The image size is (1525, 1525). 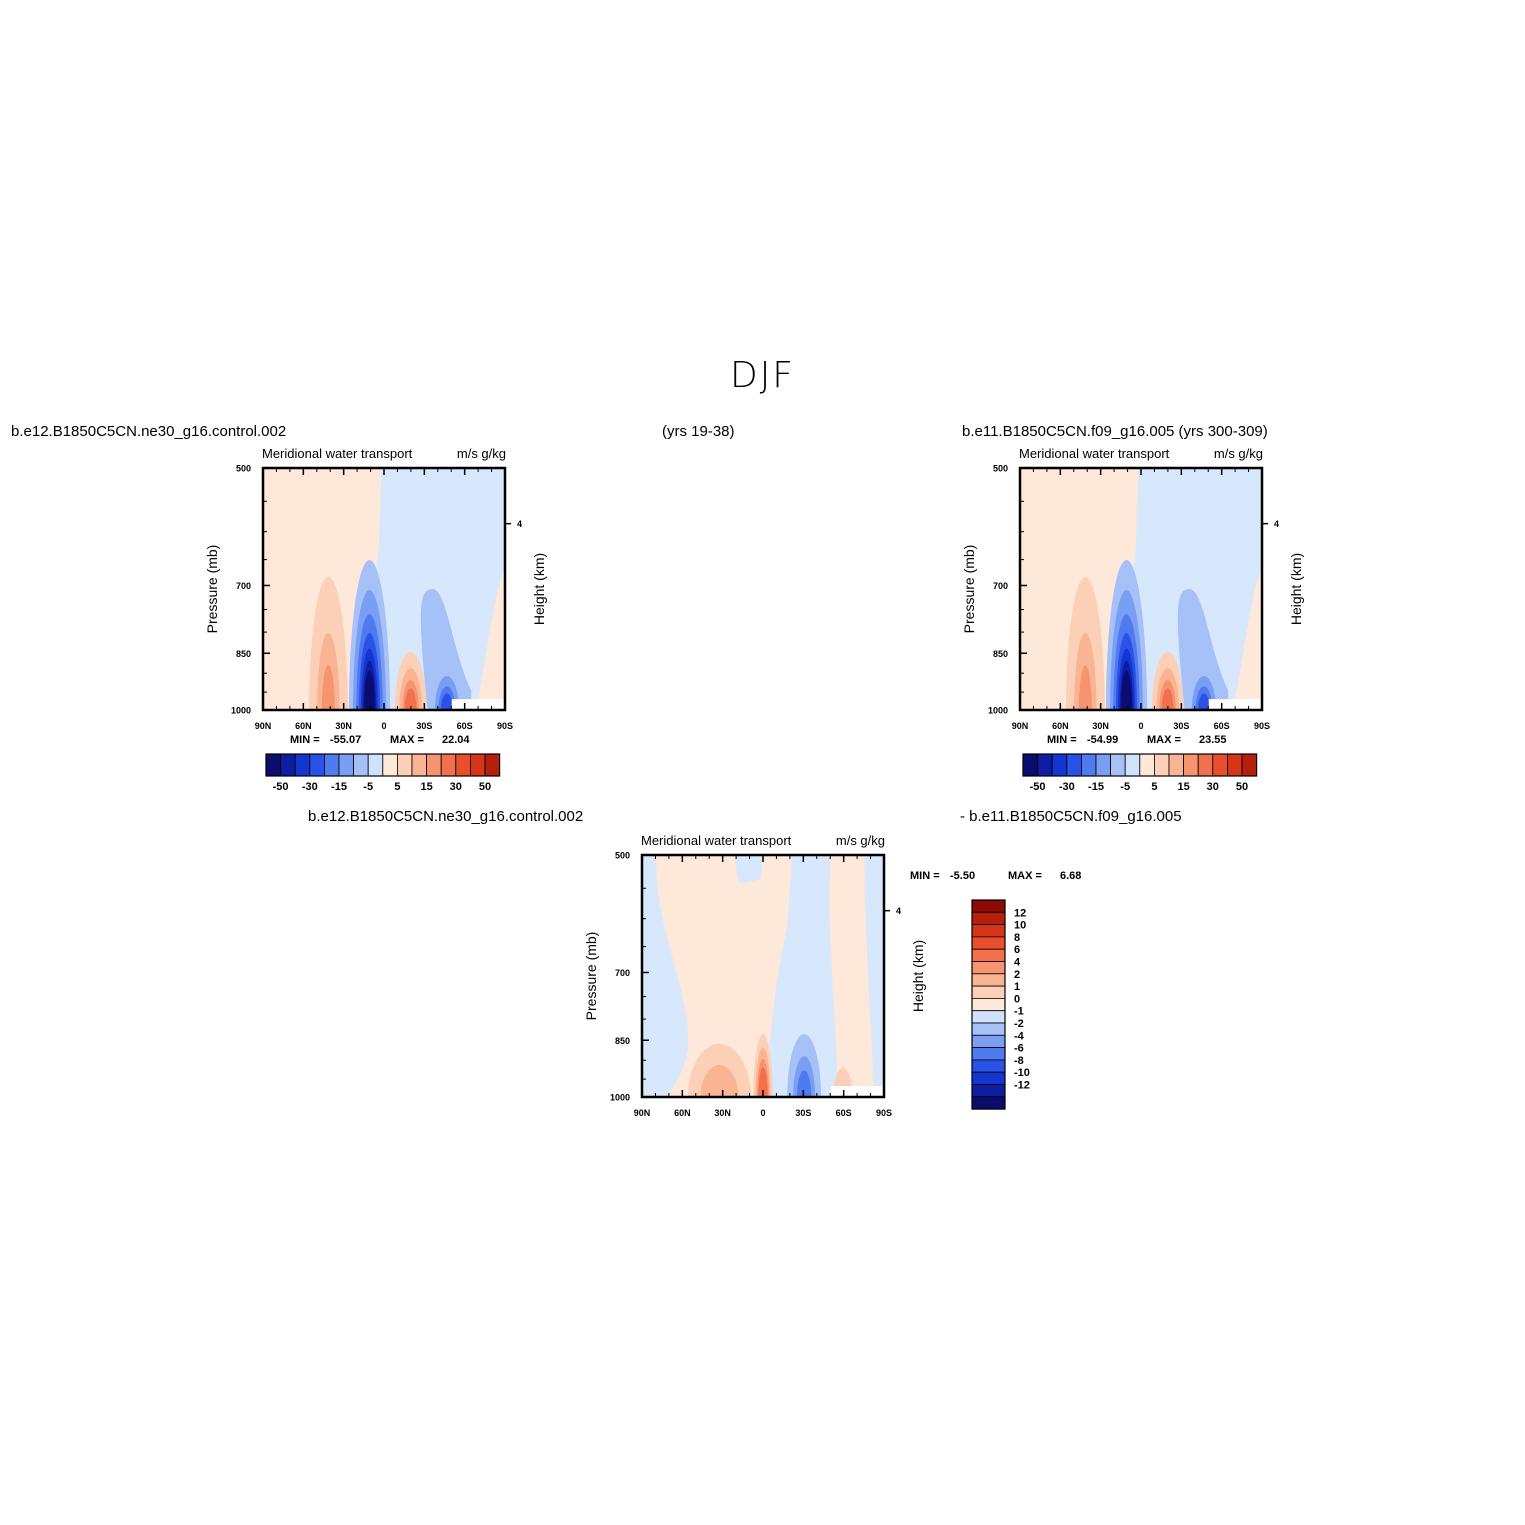 I want to click on colorbar-frame, so click(x=383, y=765).